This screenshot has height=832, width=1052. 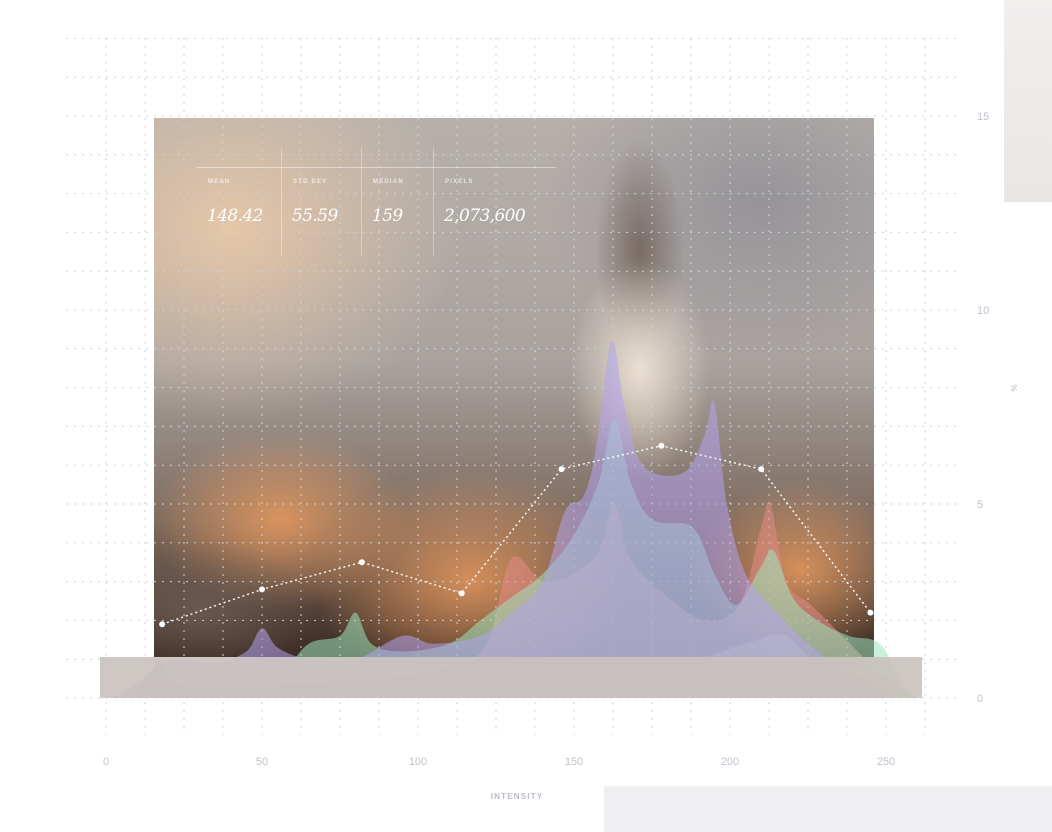 I want to click on stat-pixels-value: 2,073,600, so click(x=485, y=216).